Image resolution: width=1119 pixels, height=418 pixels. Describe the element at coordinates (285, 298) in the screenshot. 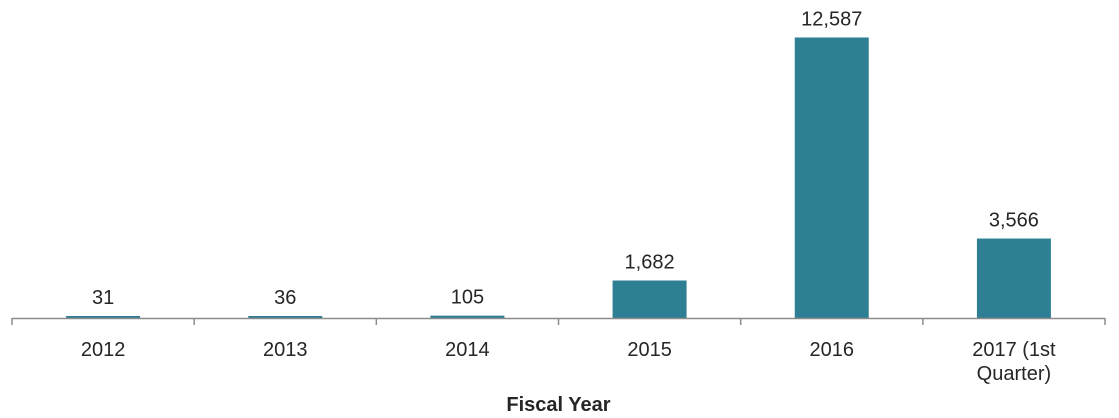

I see `bar-value-label: 36` at that location.